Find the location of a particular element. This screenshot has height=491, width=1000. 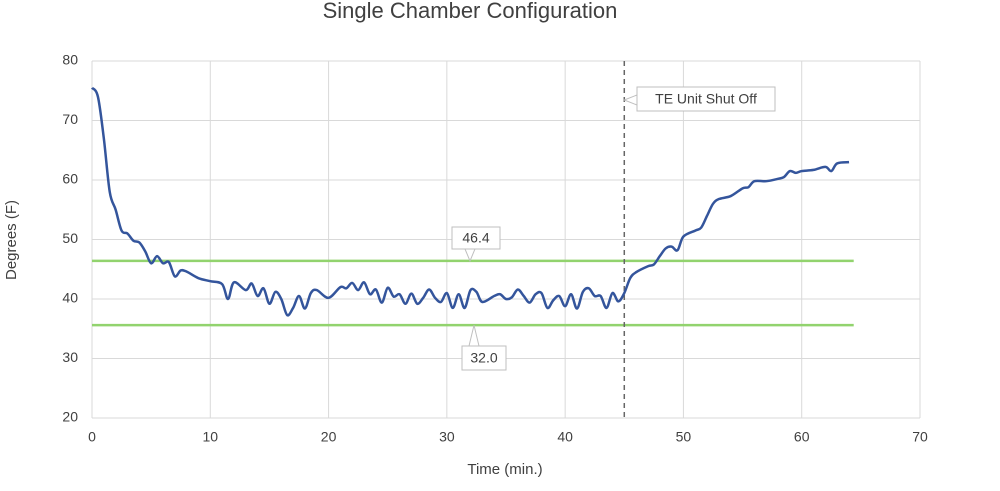

x-tick-label: 20 is located at coordinates (329, 437).